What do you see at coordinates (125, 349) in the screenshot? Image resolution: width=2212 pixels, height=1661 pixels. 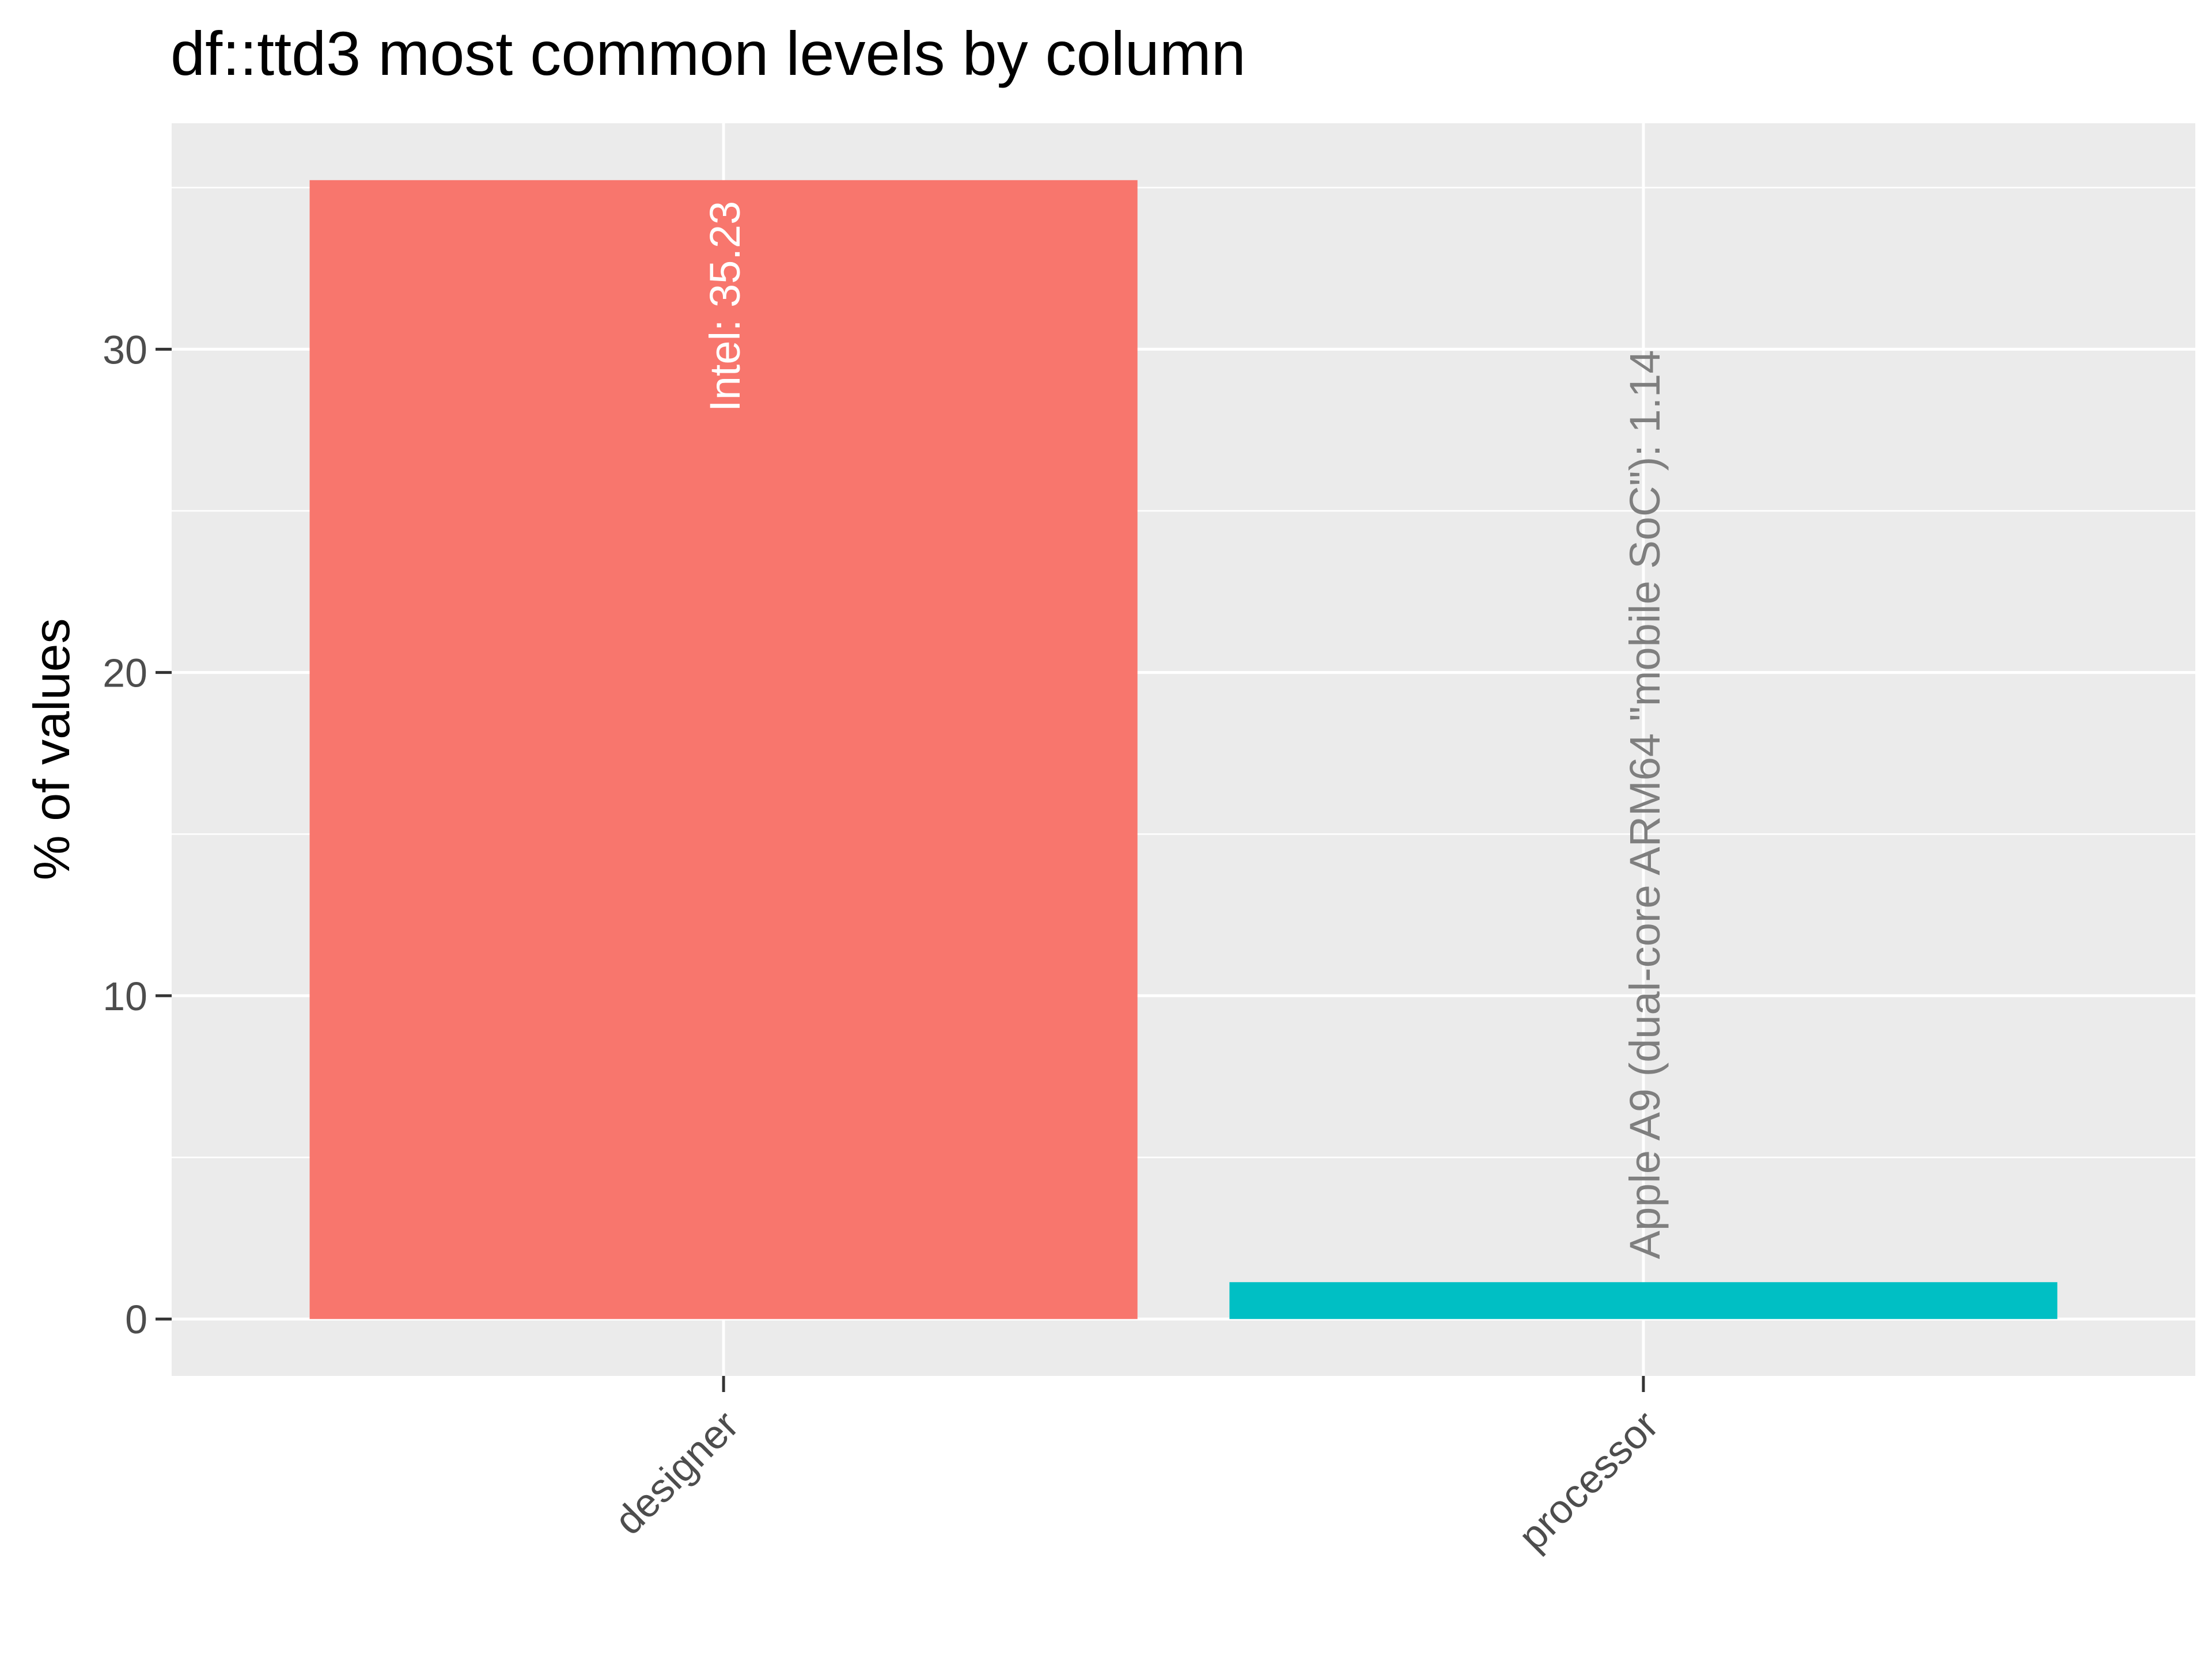 I see `y-tick-label: 30` at bounding box center [125, 349].